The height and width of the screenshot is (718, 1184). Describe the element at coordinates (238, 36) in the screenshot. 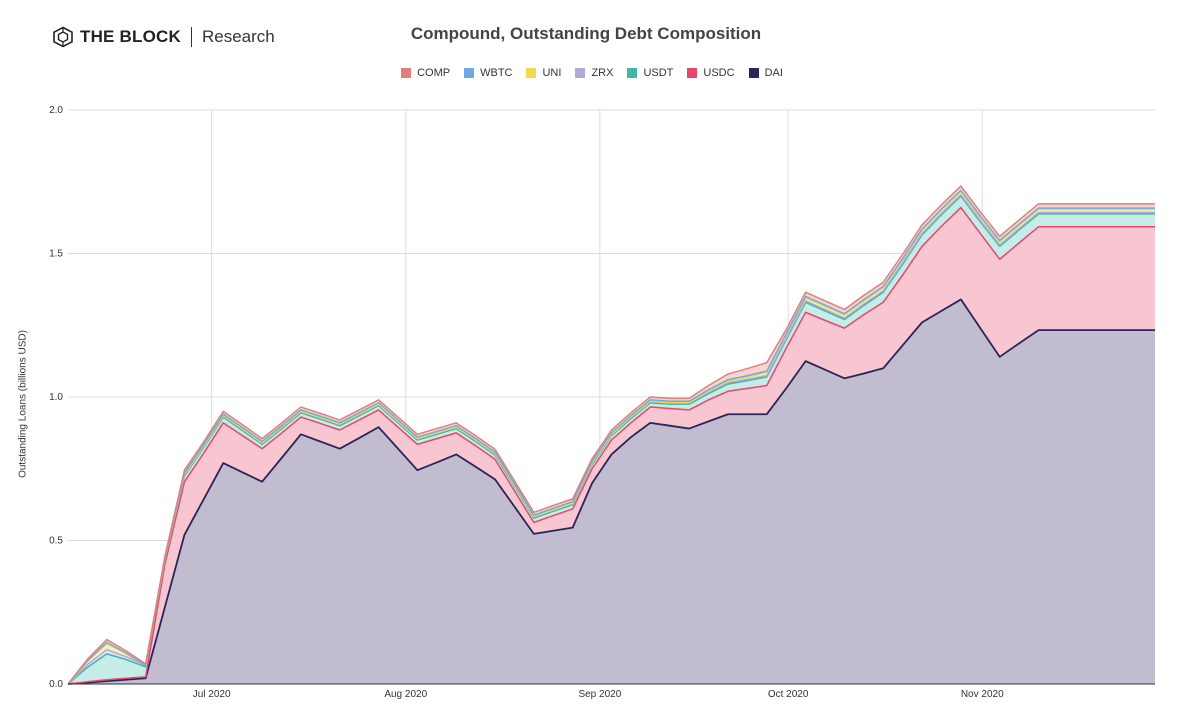

I see `brand-subtitle: Research` at that location.